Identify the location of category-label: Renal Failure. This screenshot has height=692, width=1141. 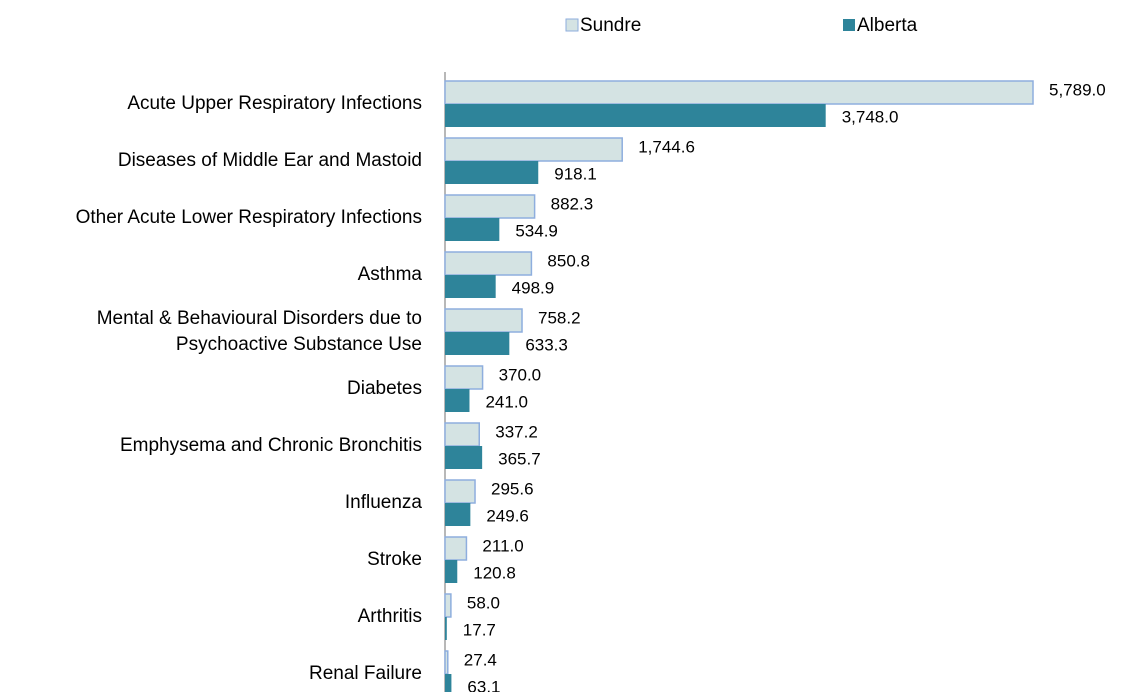
(365, 673).